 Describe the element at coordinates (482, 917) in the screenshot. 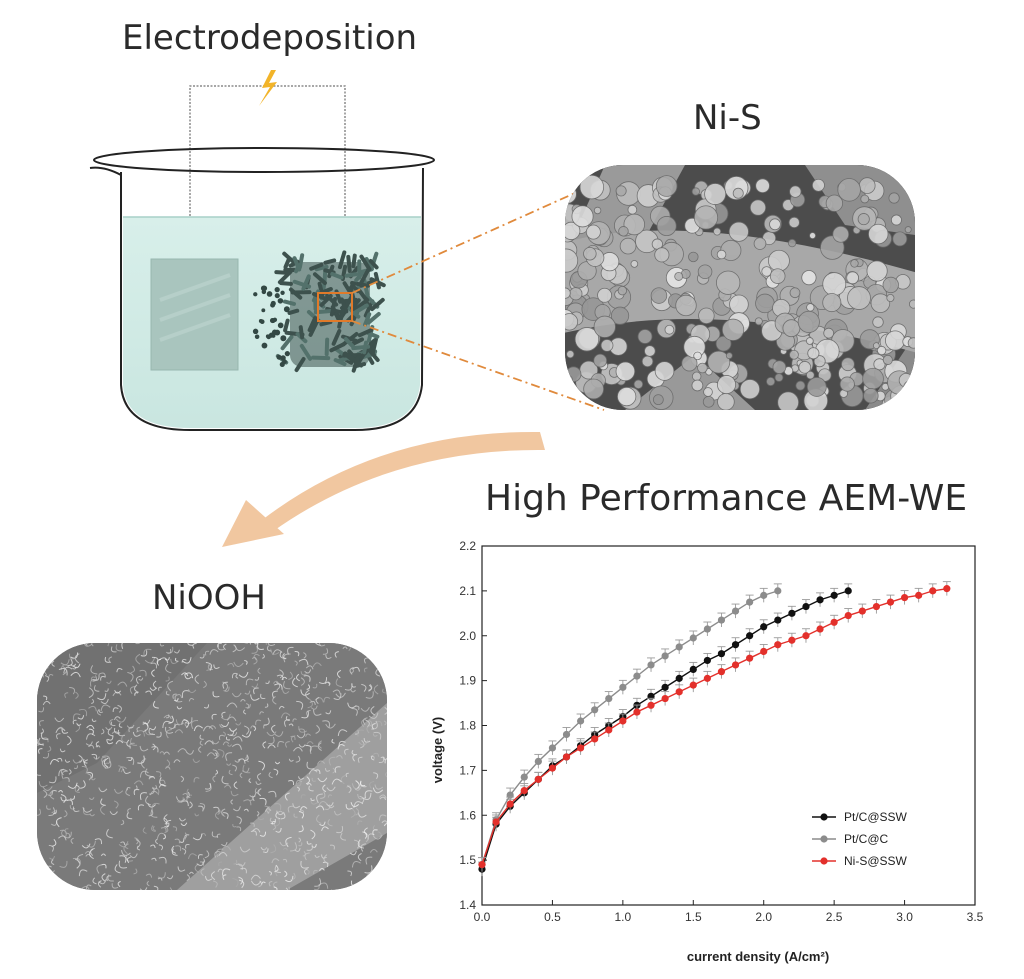

I see `x-tick-label: 0.0` at that location.